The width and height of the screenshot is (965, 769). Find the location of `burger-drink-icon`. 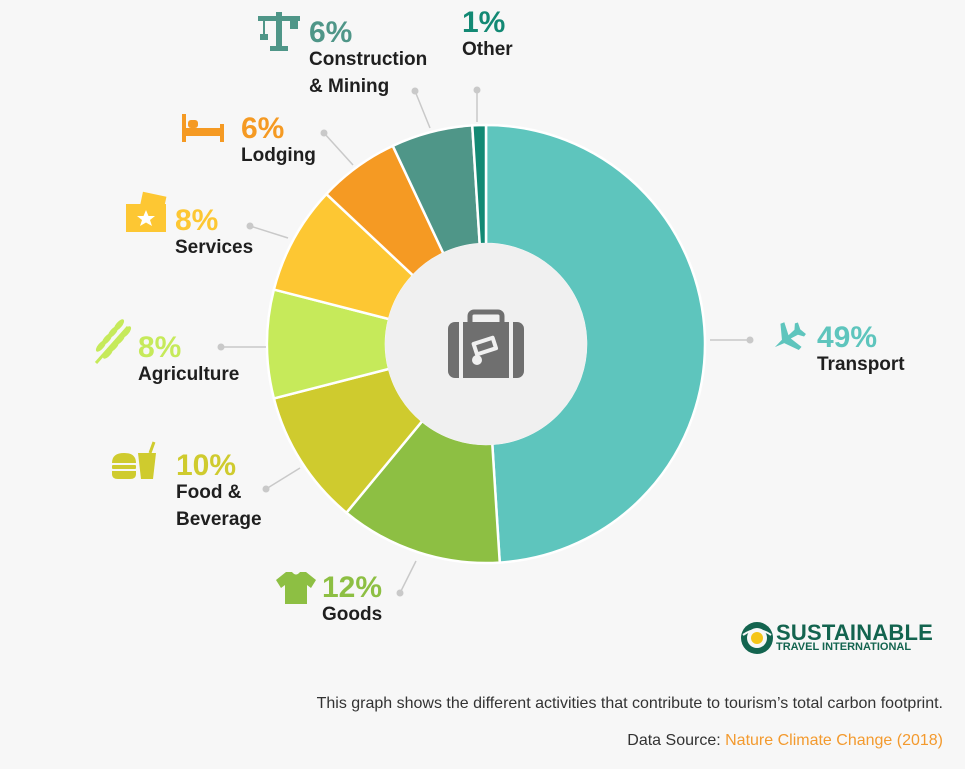

burger-drink-icon is located at coordinates (134, 460).